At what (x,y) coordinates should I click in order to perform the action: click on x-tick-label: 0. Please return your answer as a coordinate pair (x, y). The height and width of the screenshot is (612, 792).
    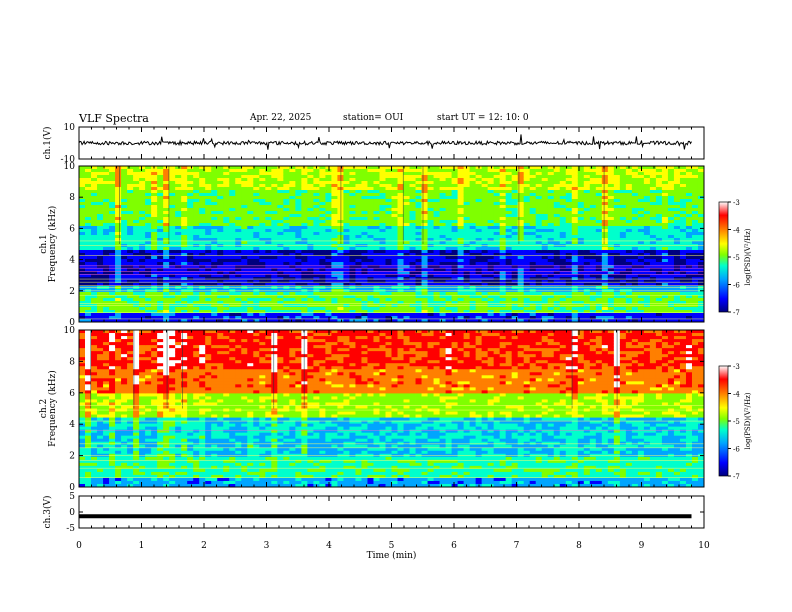
    Looking at the image, I should click on (79, 546).